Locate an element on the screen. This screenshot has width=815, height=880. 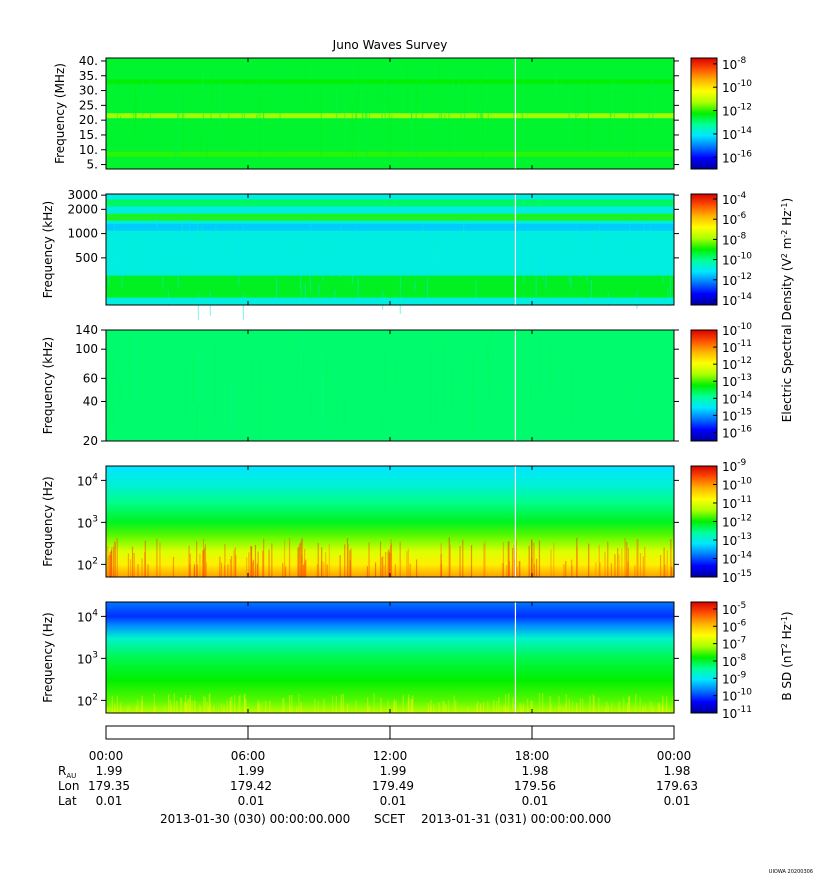
y-tick-label: 1000 is located at coordinates (82, 234).